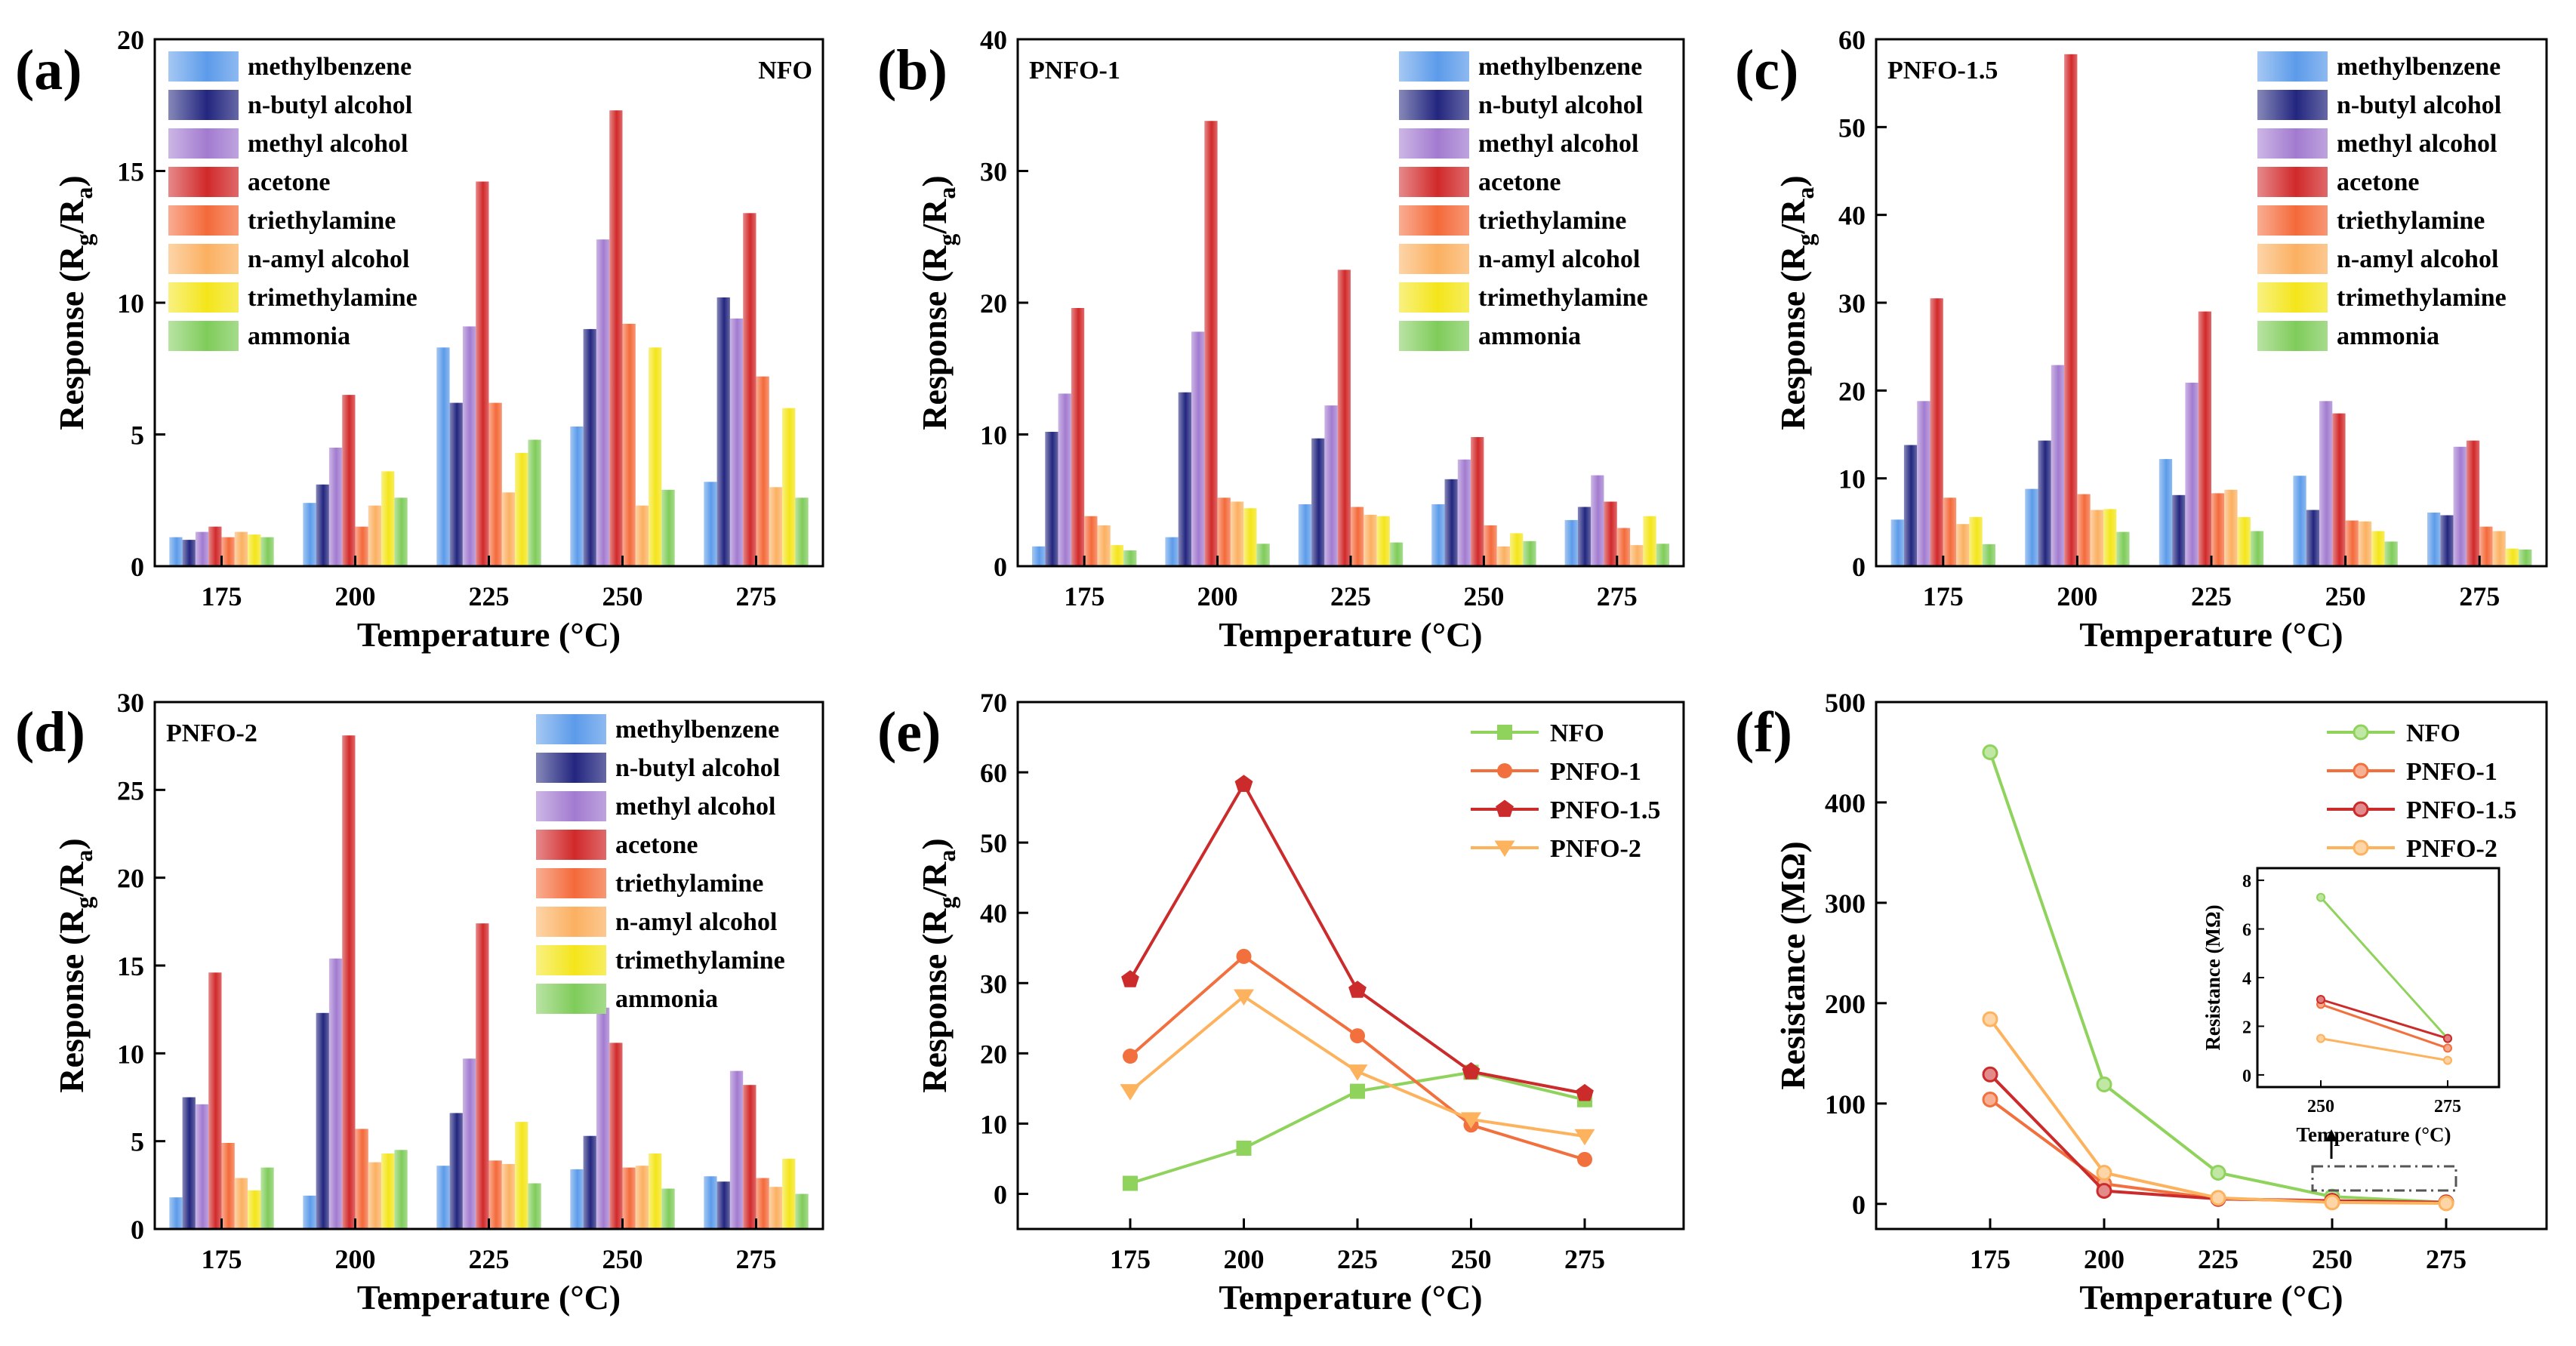 The image size is (2576, 1346). I want to click on legend-marker-pnfo-1.5, so click(1505, 808).